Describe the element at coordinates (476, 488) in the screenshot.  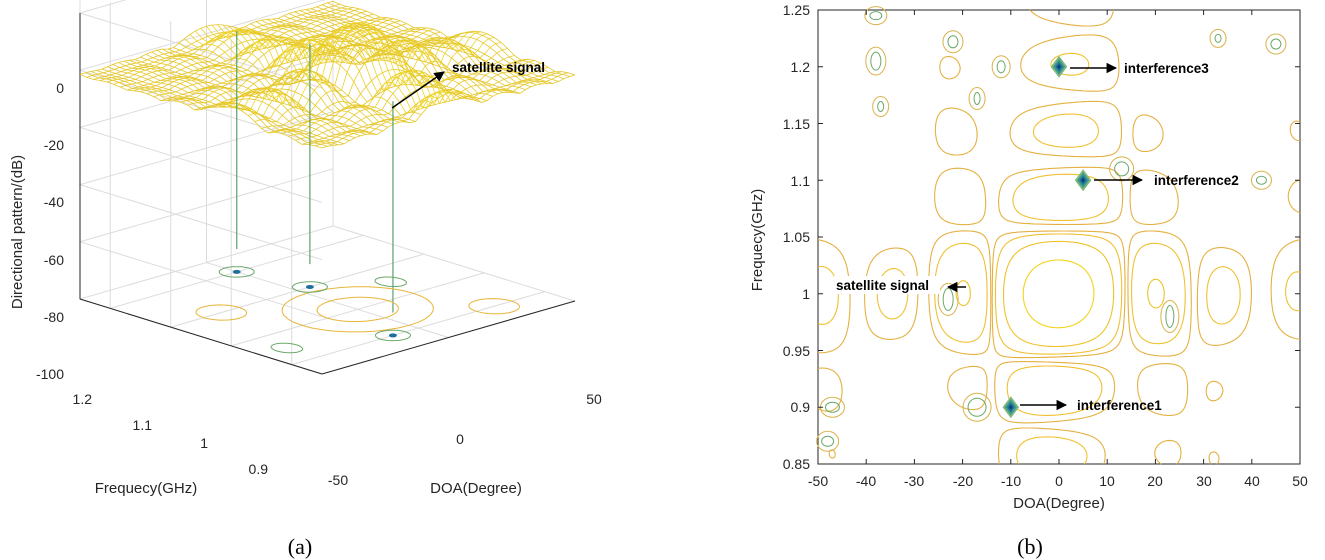
I see `panel-a-x-axis-label: DOA(Degree)` at that location.